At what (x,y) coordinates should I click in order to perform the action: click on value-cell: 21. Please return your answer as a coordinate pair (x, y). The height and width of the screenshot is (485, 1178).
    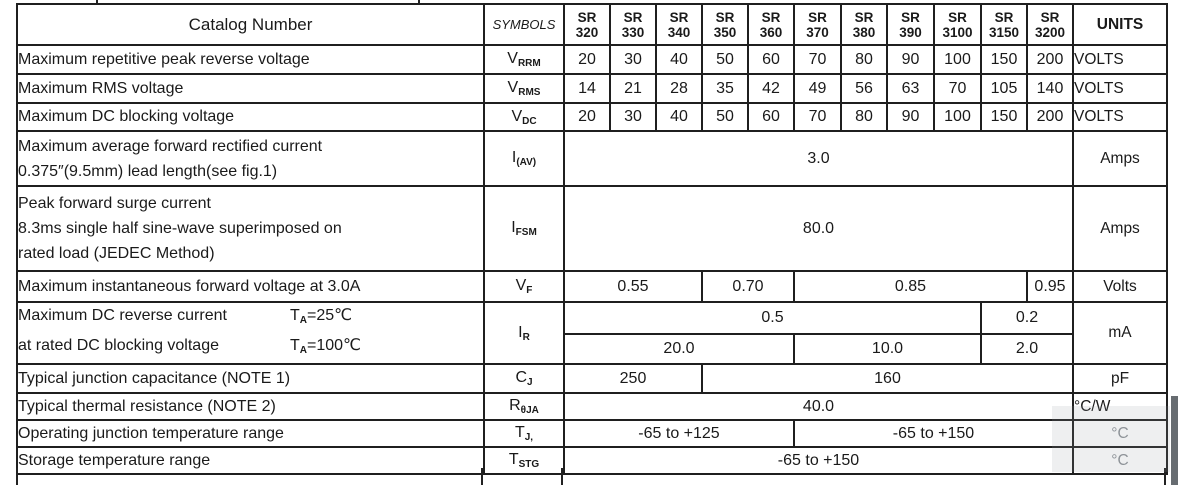
    Looking at the image, I should click on (633, 88).